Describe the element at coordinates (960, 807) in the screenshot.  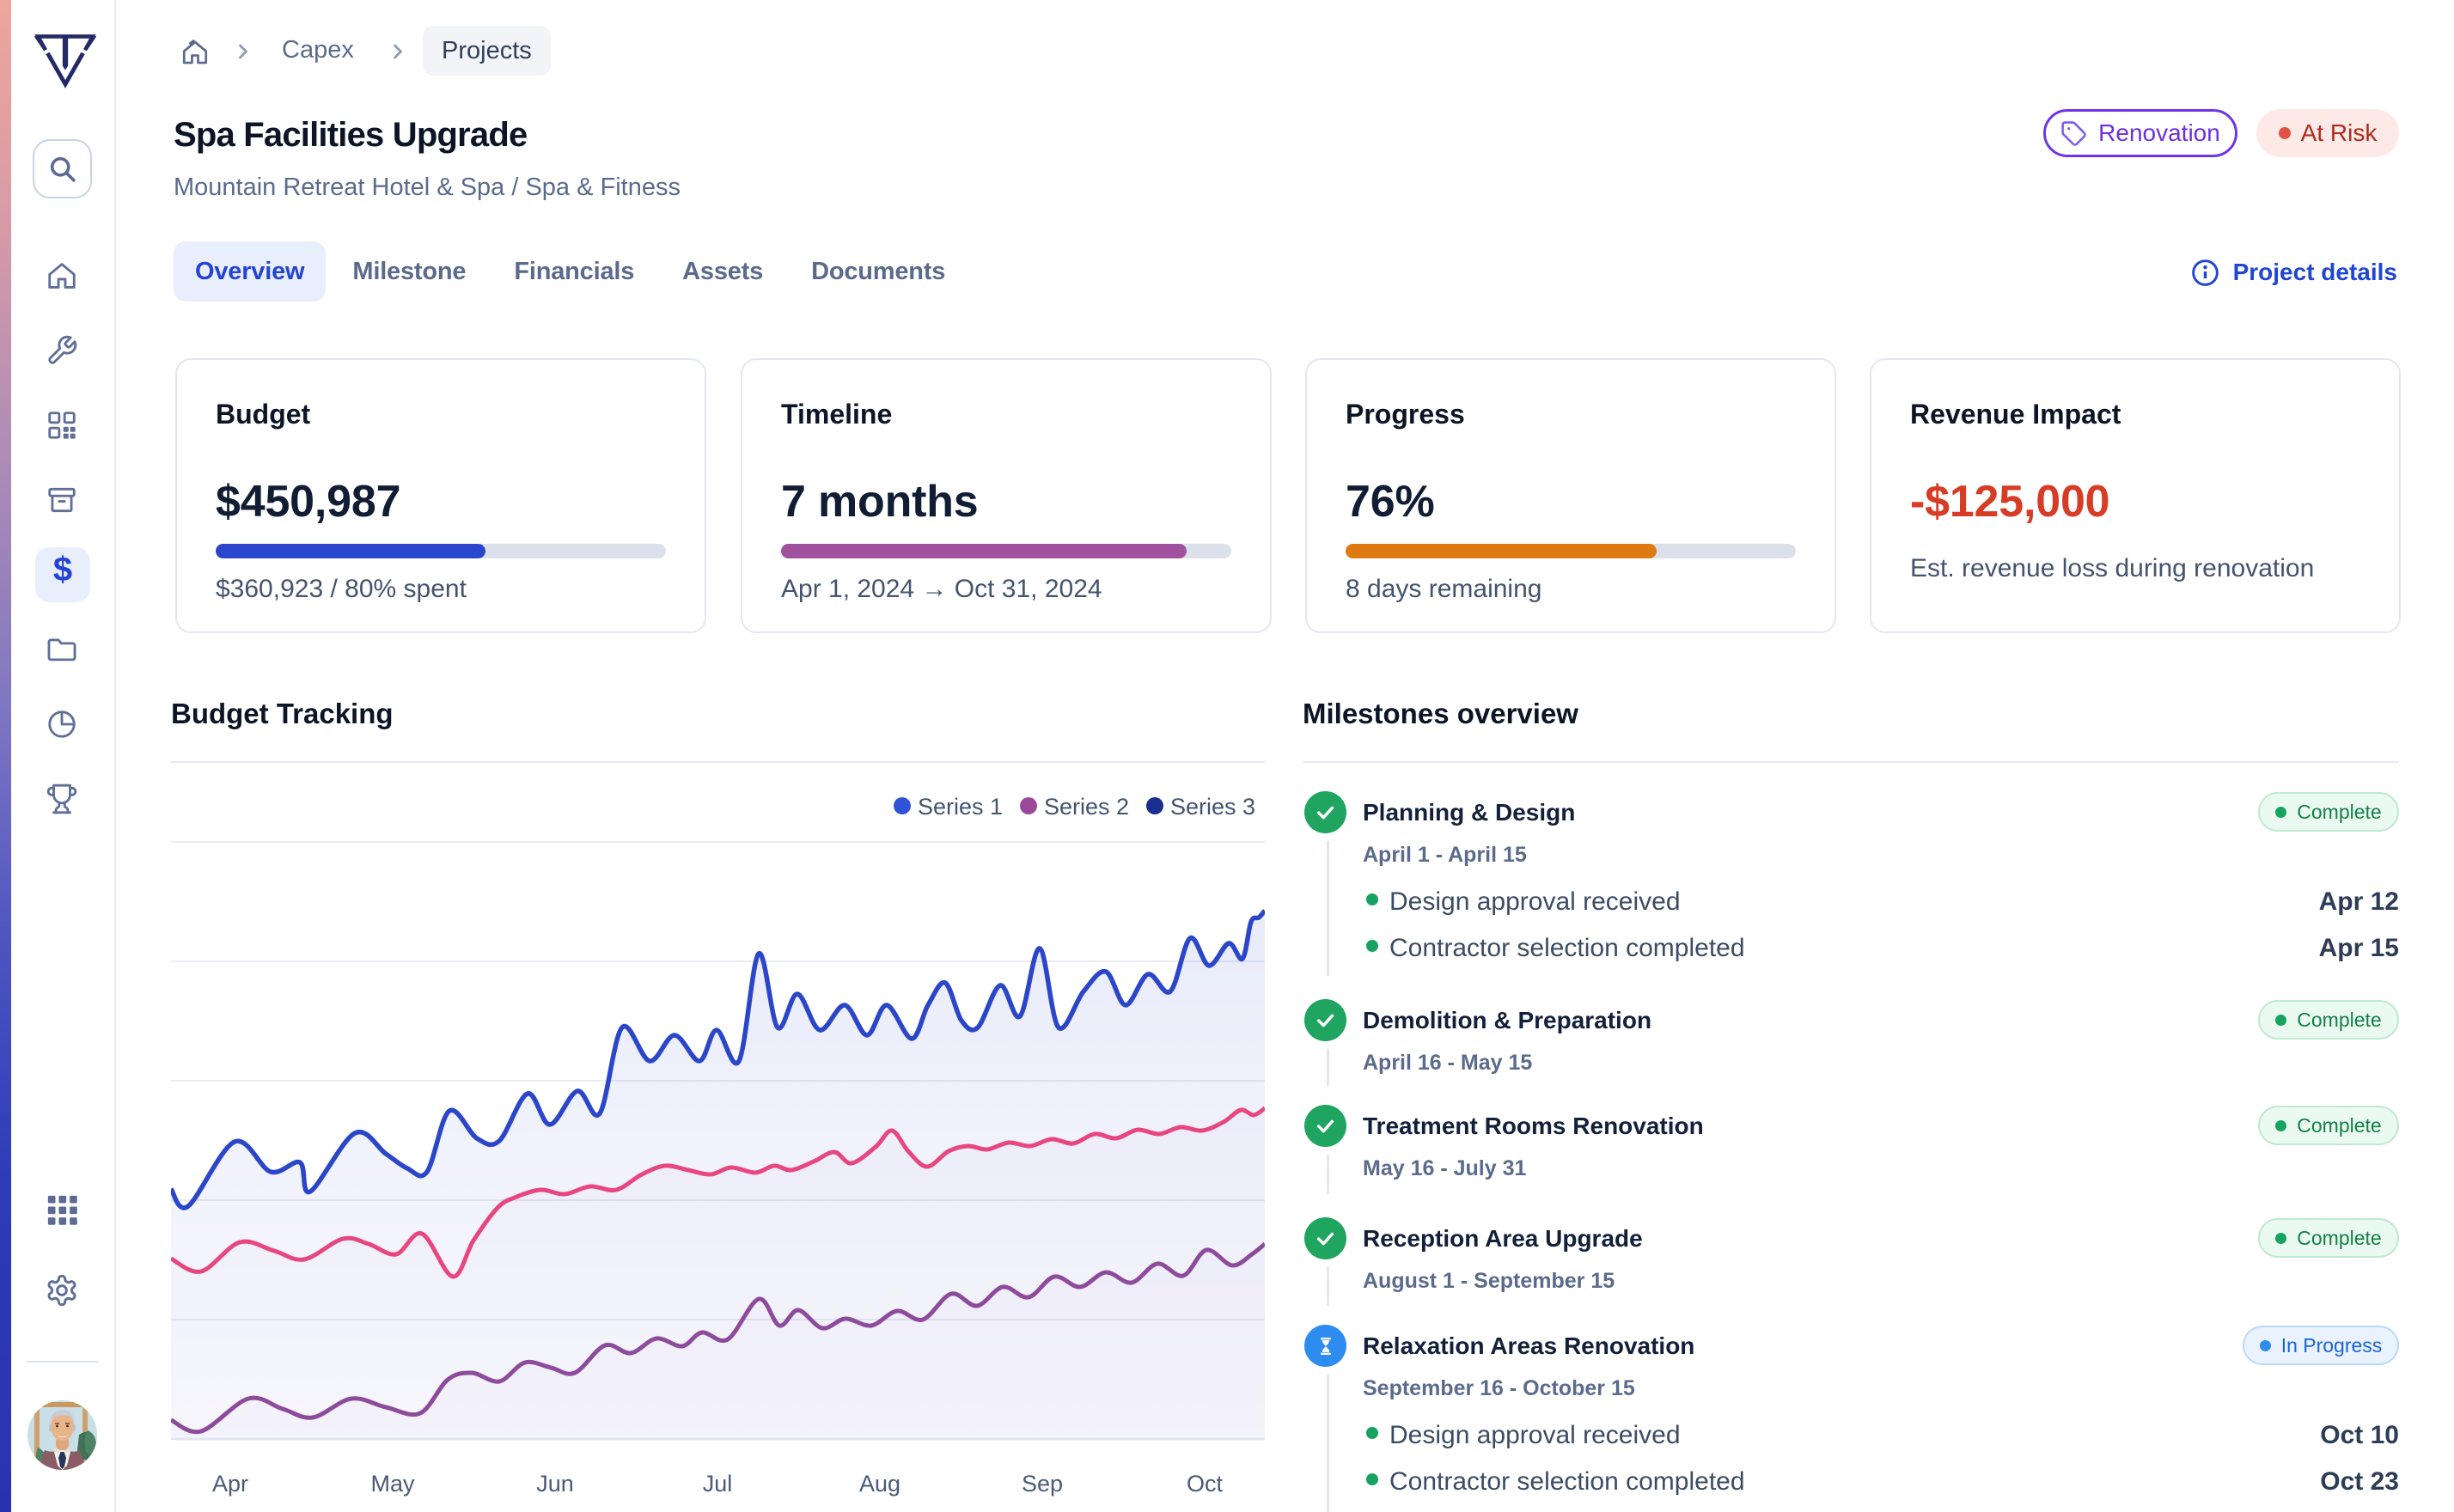
I see `svg-text: Series 1` at that location.